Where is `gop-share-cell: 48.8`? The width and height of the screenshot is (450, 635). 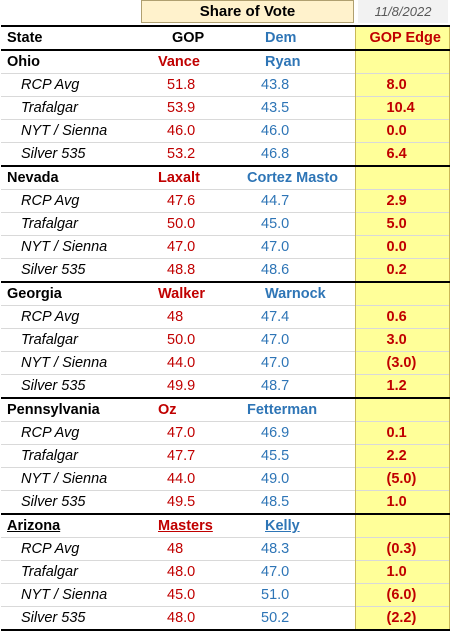 gop-share-cell: 48.8 is located at coordinates (189, 270).